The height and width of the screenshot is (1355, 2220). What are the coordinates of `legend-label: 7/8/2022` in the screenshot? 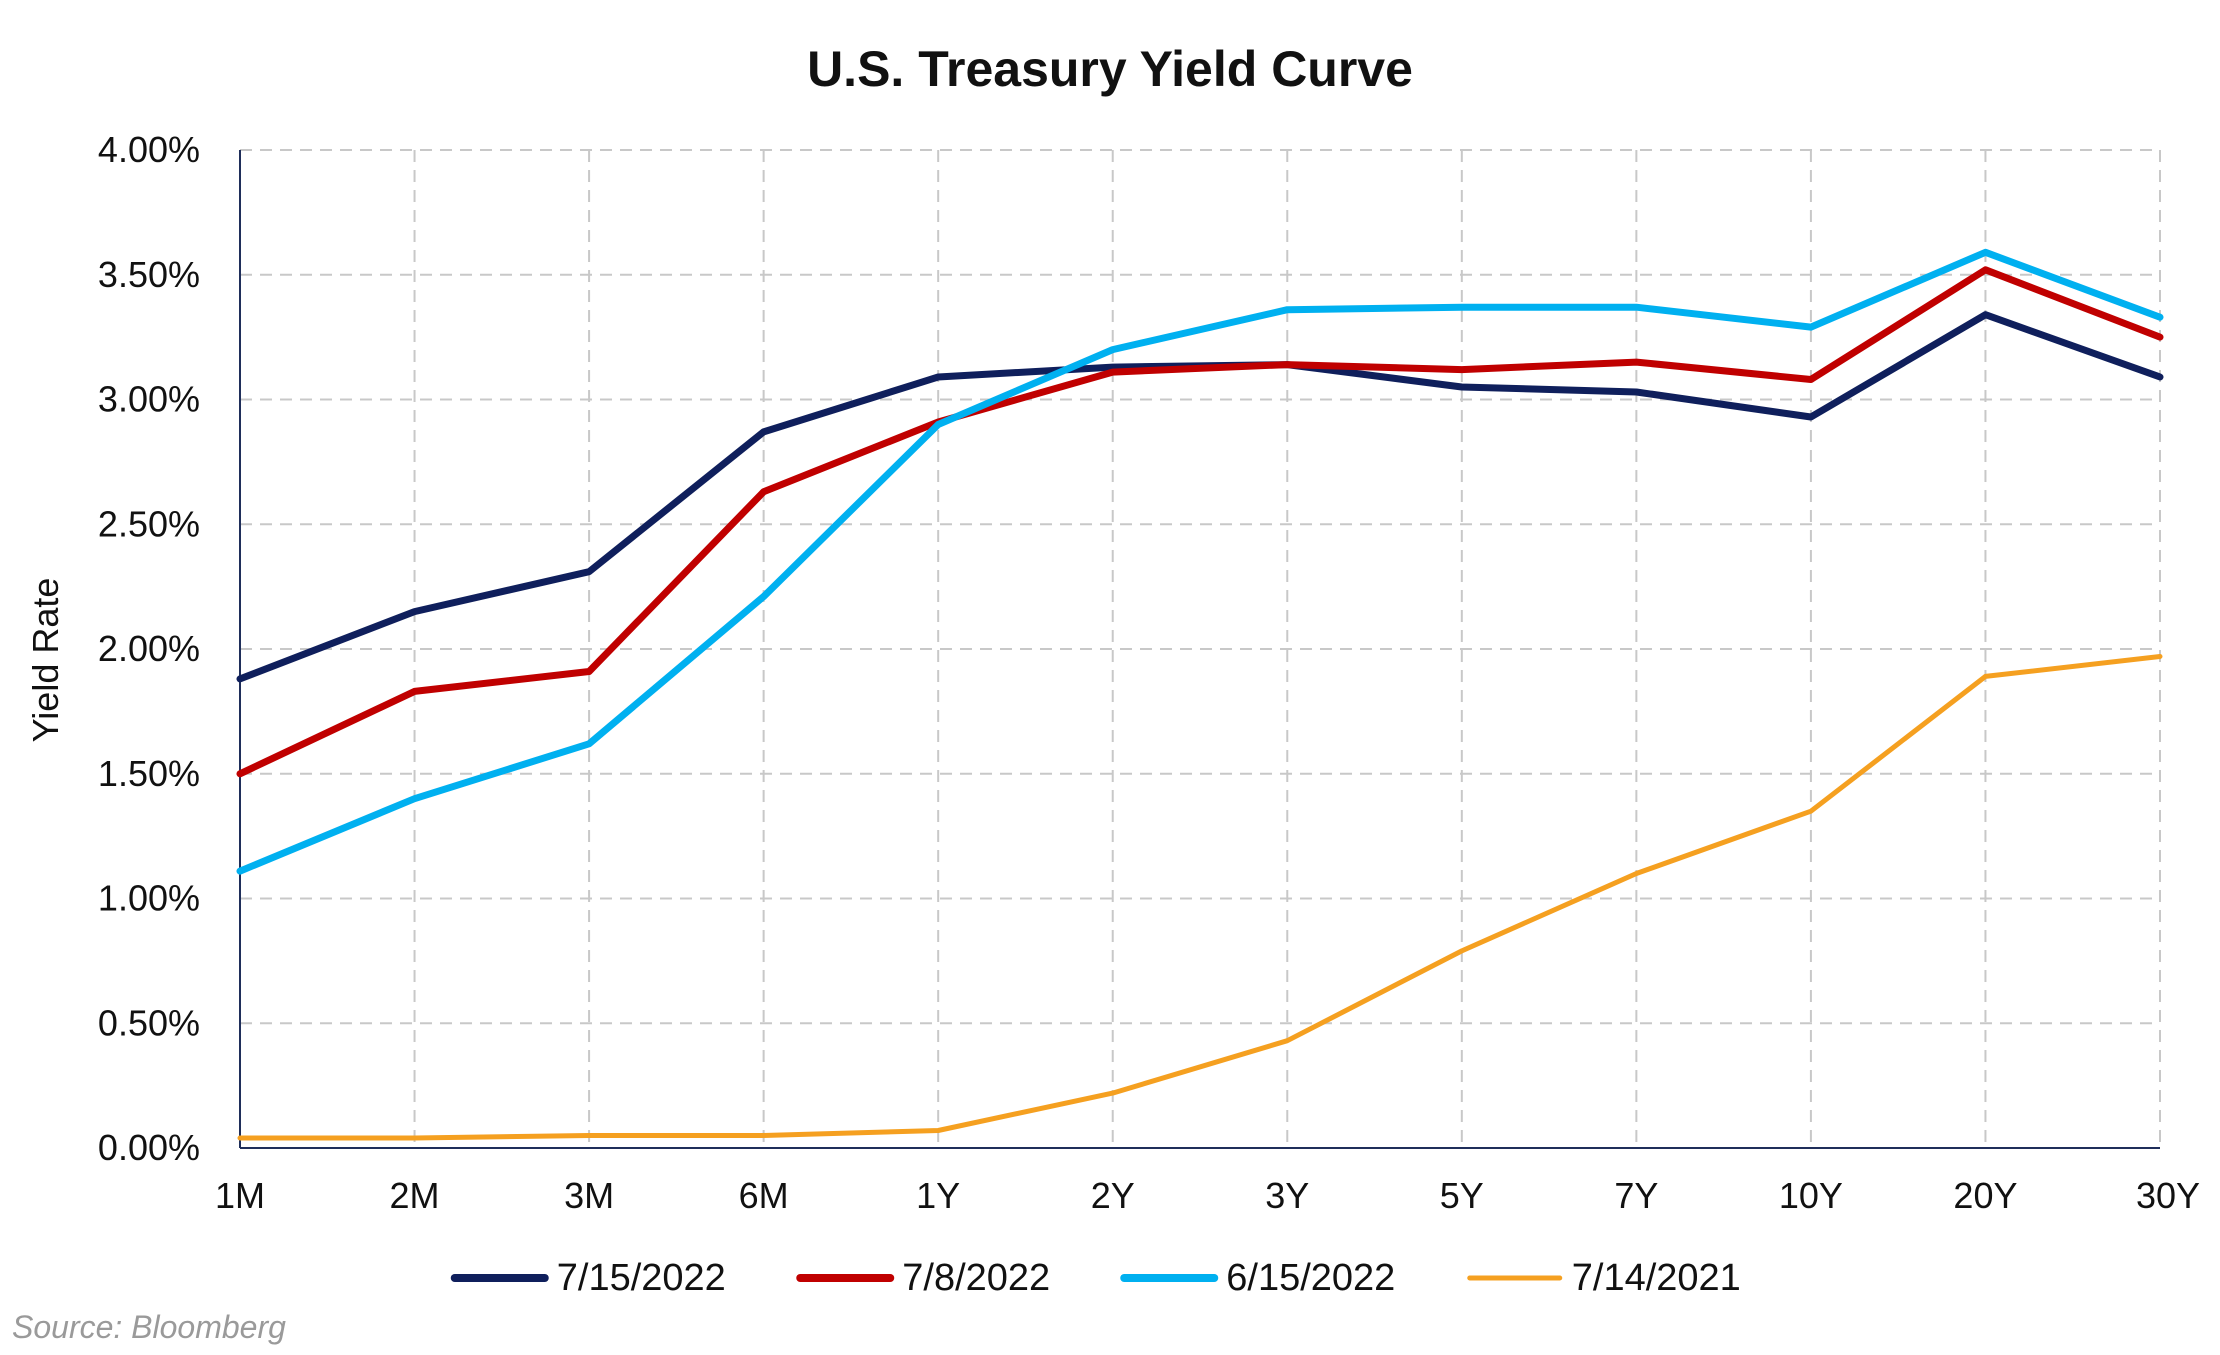 It's located at (976, 1278).